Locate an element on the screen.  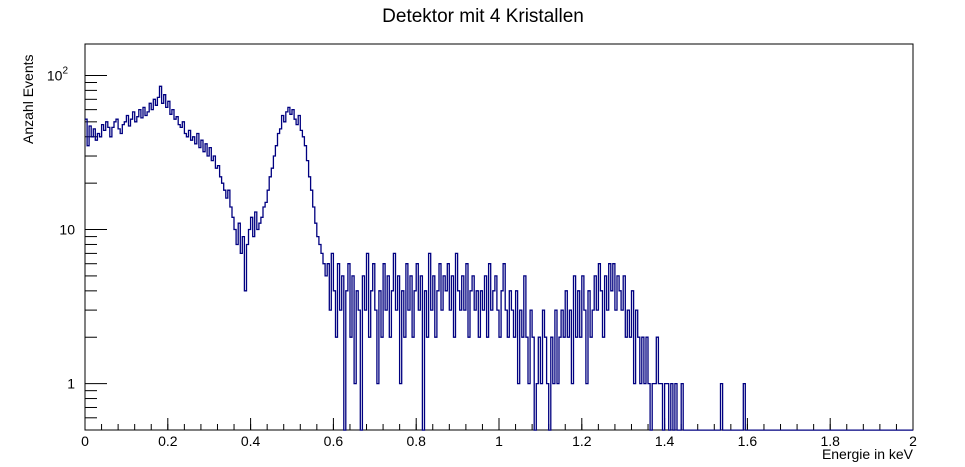
y-tick-exponent: 2 is located at coordinates (65, 70).